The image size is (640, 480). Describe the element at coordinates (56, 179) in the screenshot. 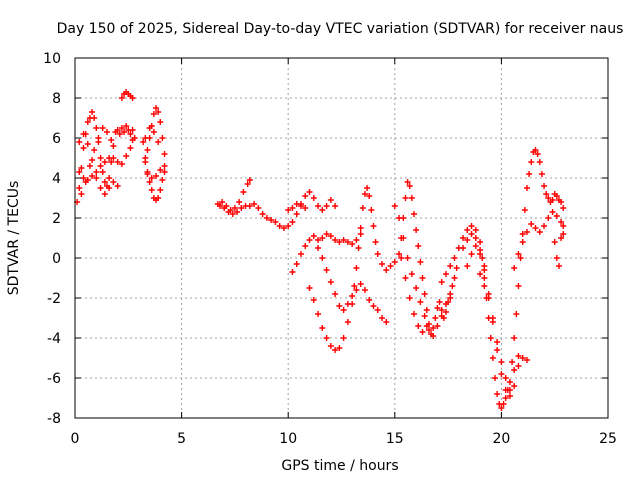

I see `y-tick-label: 4` at that location.